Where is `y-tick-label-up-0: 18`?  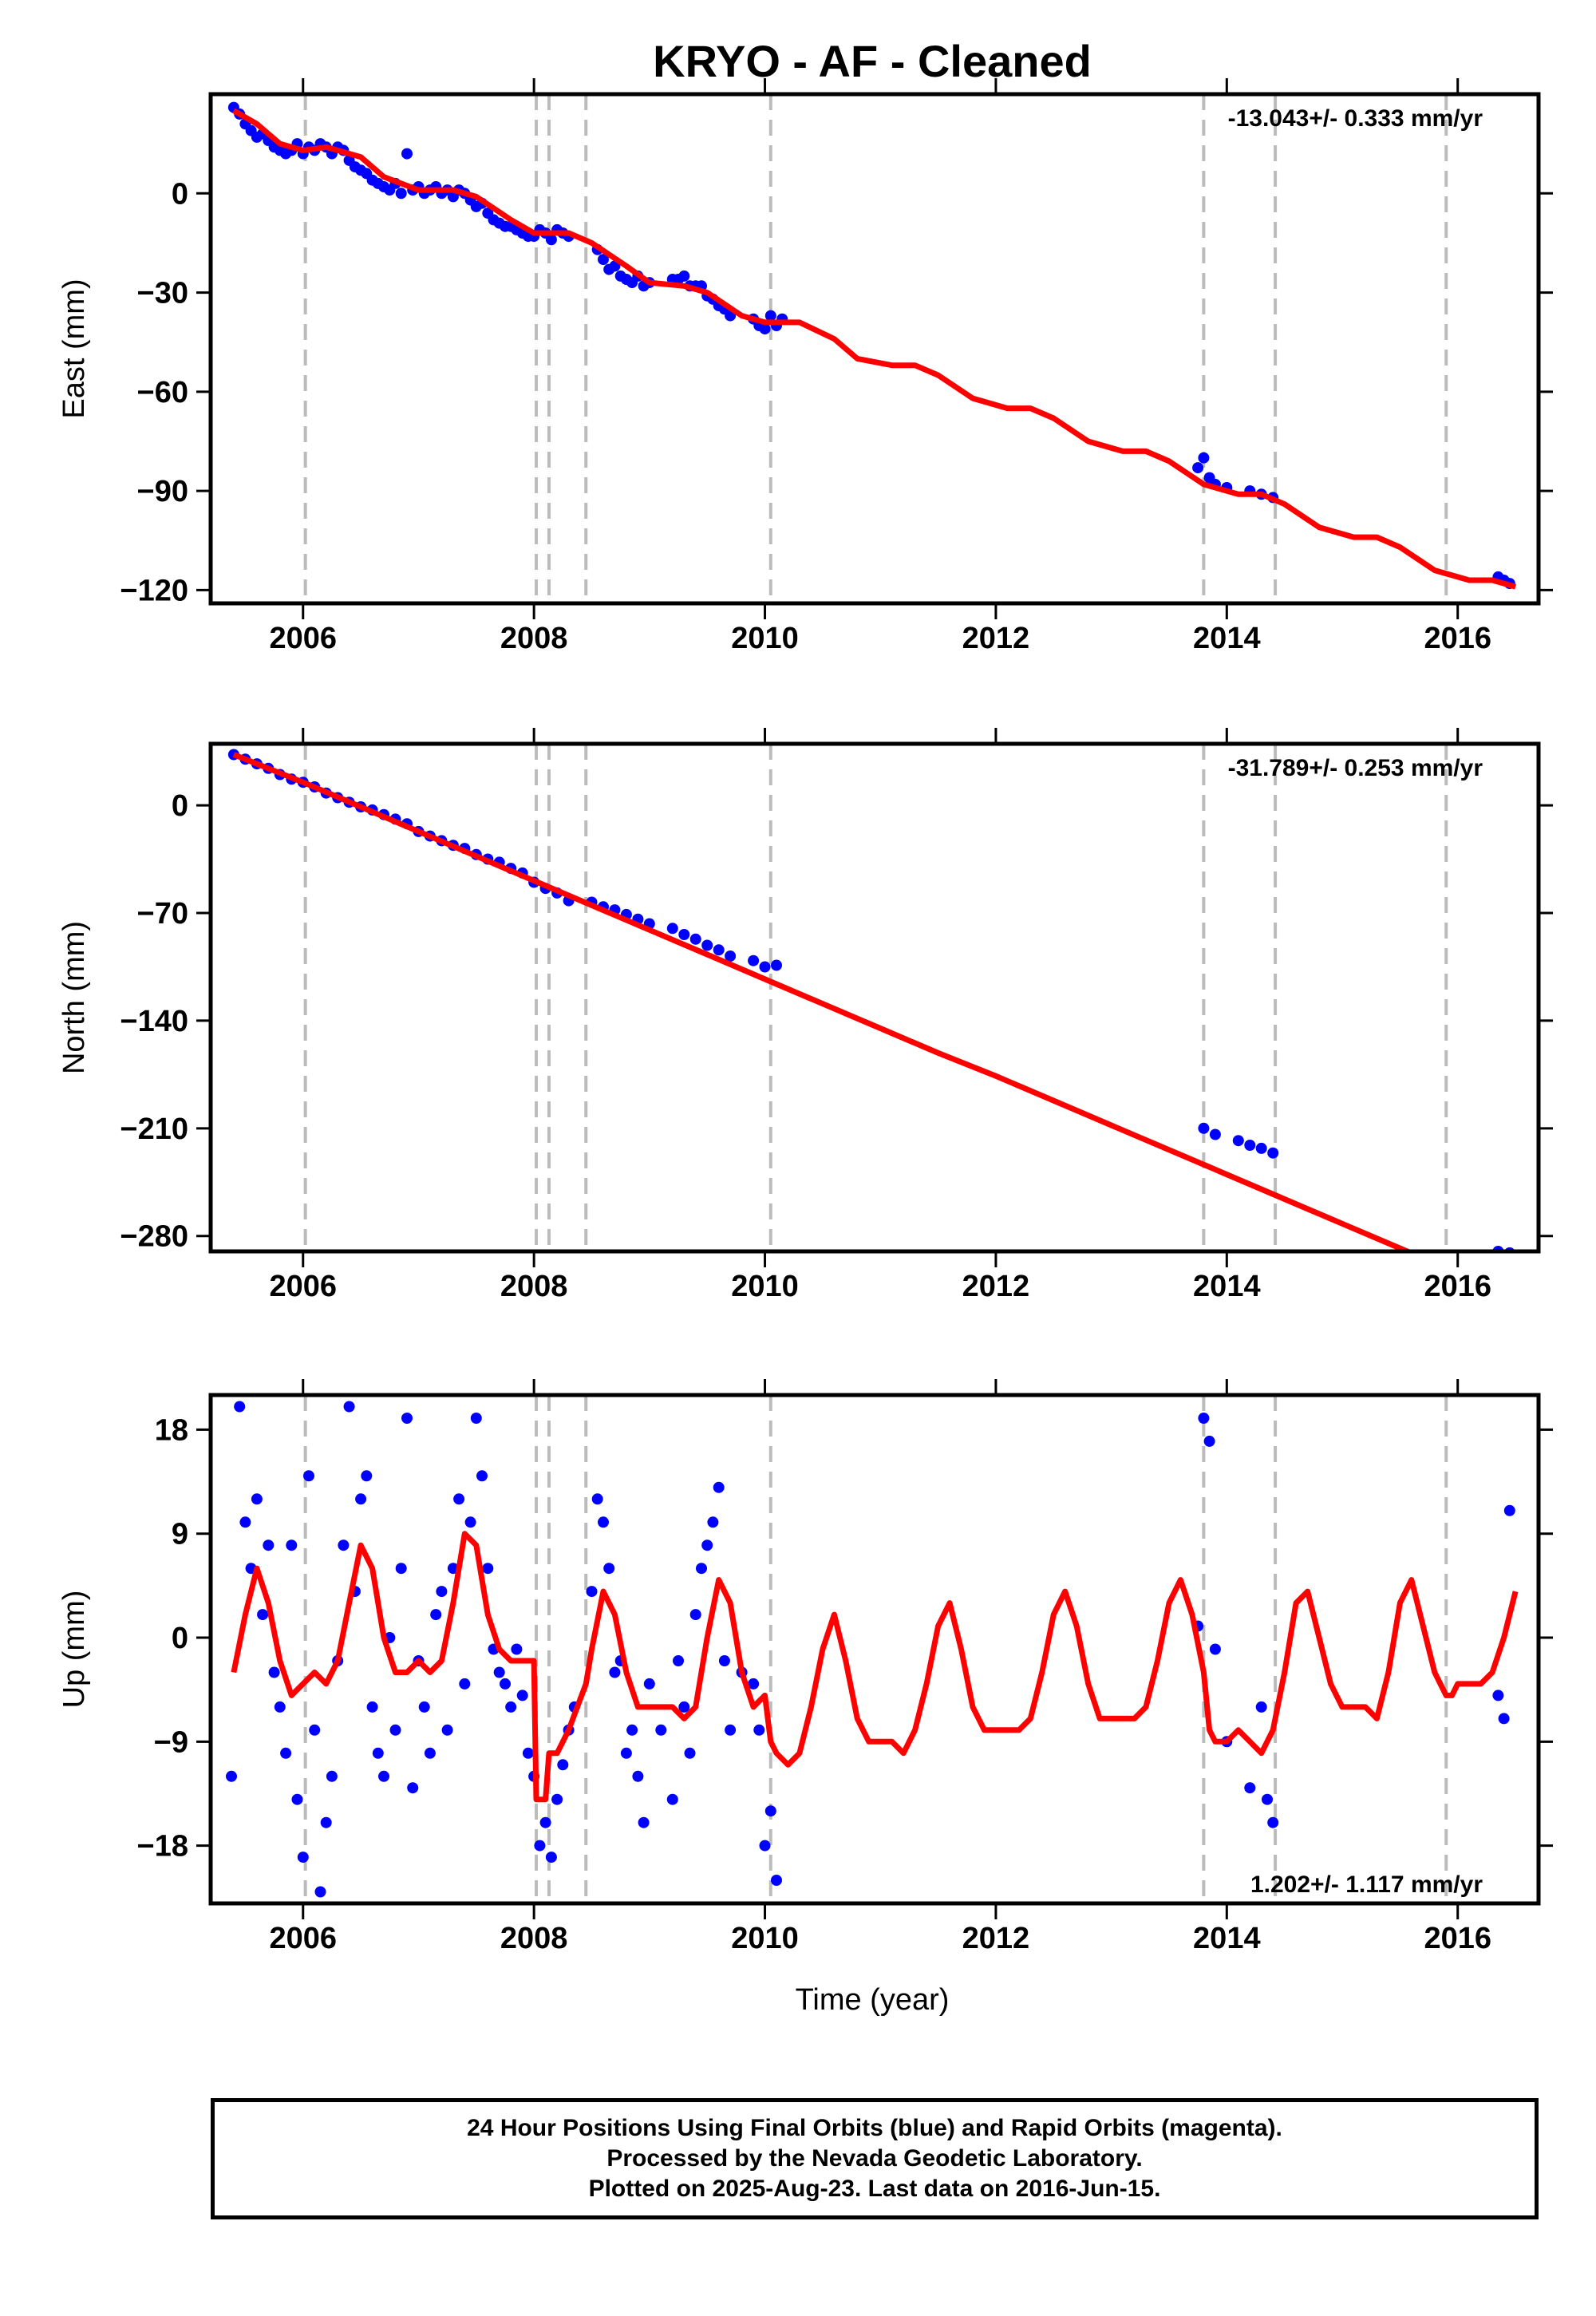
y-tick-label-up-0: 18 is located at coordinates (171, 1430).